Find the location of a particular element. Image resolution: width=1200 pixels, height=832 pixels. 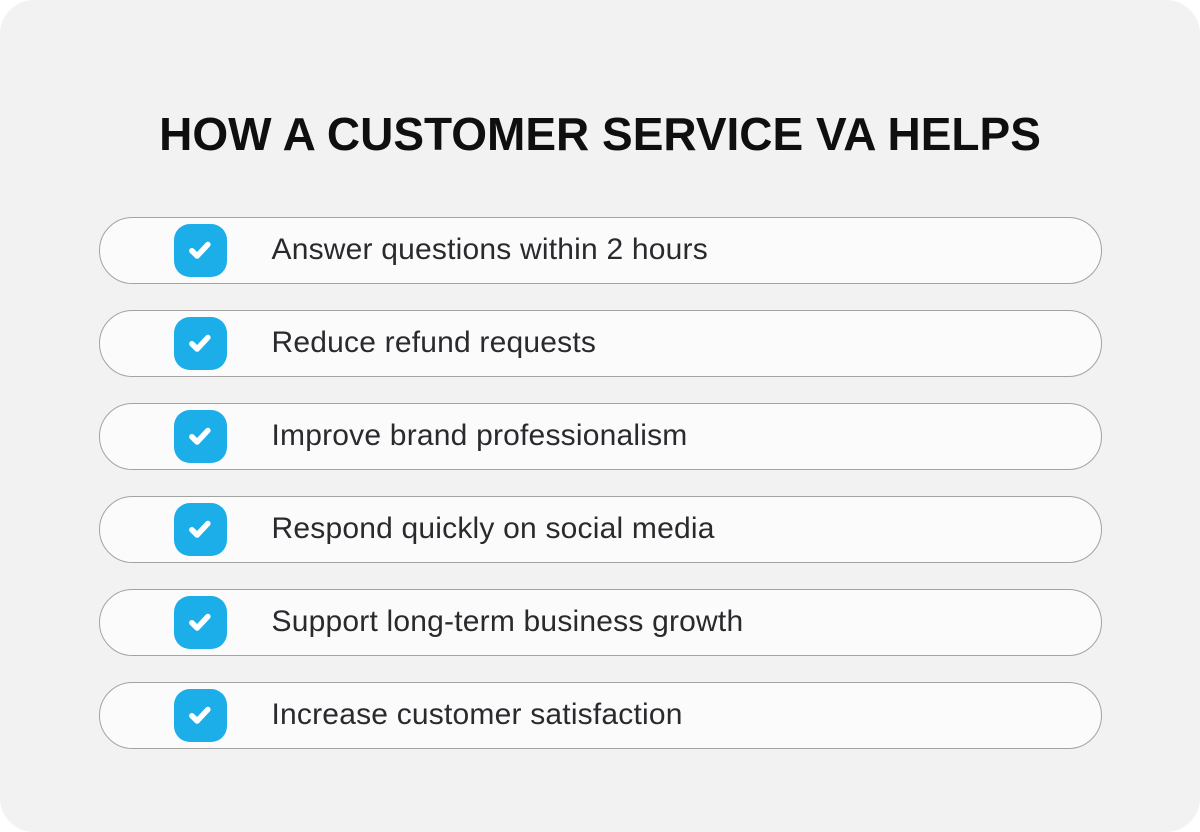

list-item: Improve brand professionalism is located at coordinates (600, 436).